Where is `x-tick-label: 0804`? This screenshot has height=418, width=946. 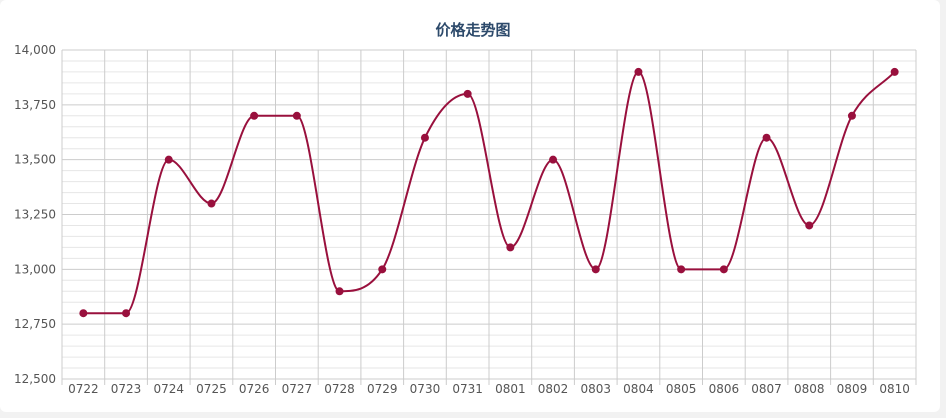 x-tick-label: 0804 is located at coordinates (638, 389).